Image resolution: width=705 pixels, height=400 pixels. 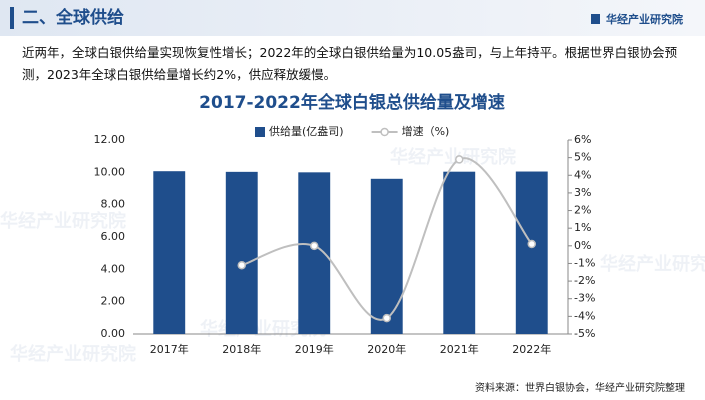 I want to click on brand: 华经产业研究院, so click(x=637, y=19).